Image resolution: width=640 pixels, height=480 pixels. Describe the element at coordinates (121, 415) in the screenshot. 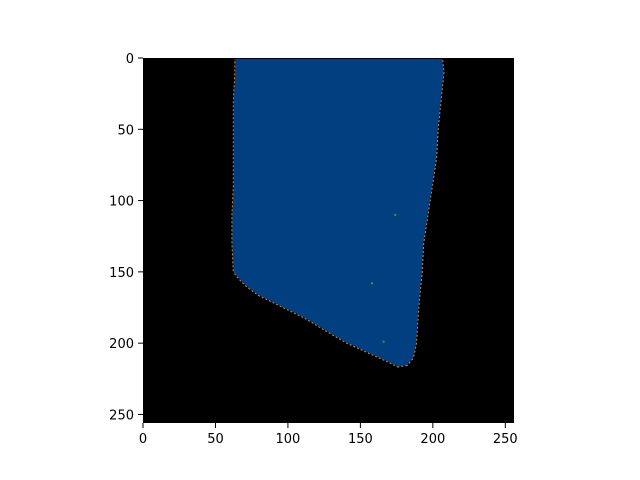

I see `y-tick-label-250: 250` at that location.